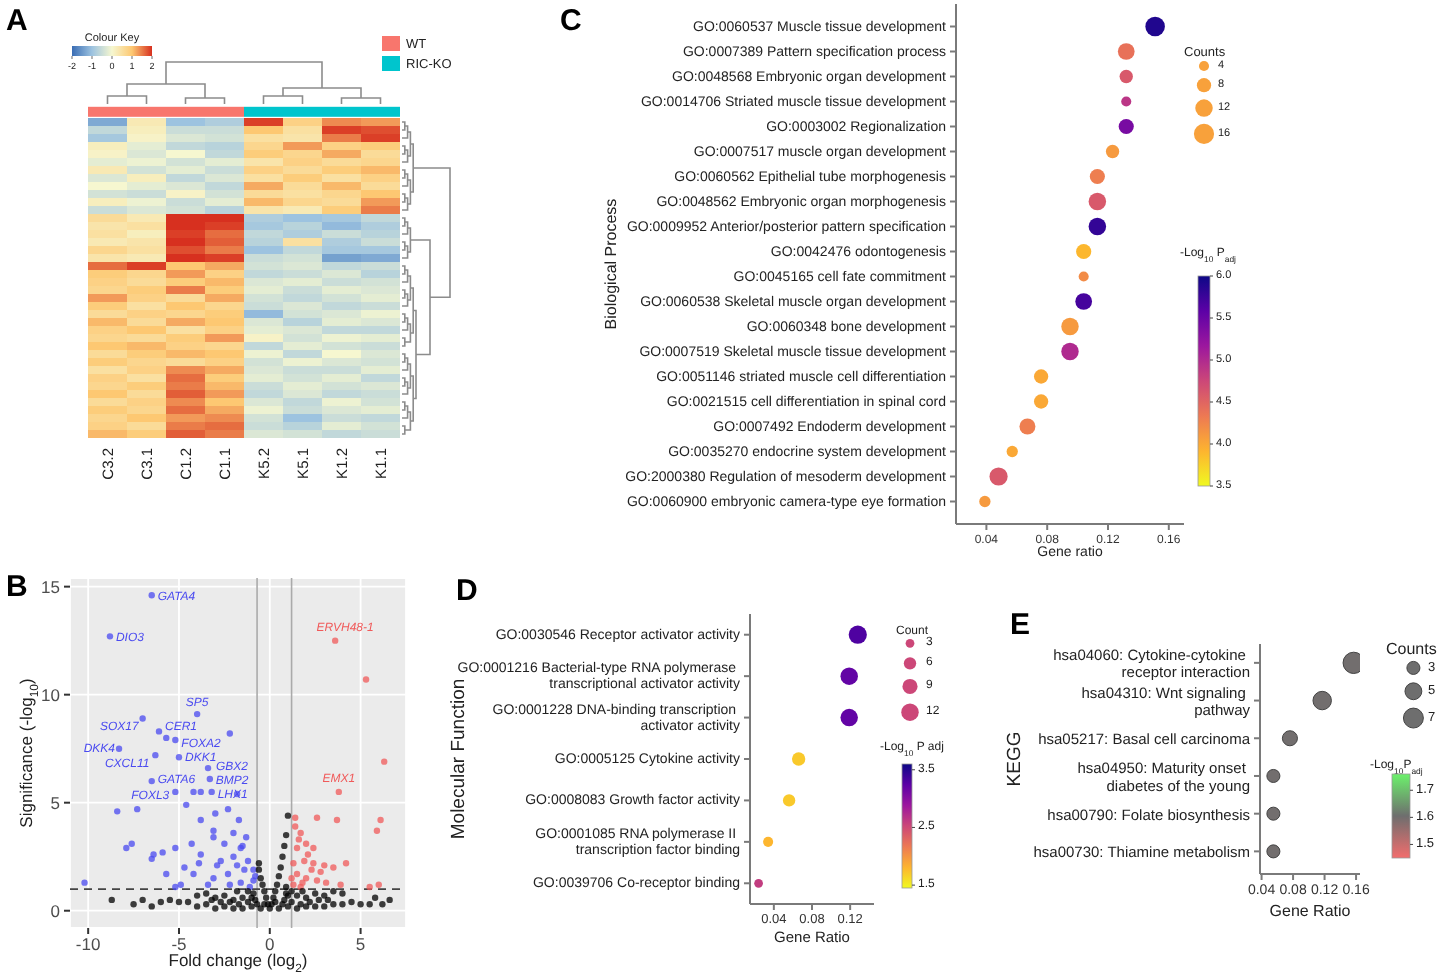  I want to click on x-axis-title: Fold change (log$_{2}$), so click(238, 963).